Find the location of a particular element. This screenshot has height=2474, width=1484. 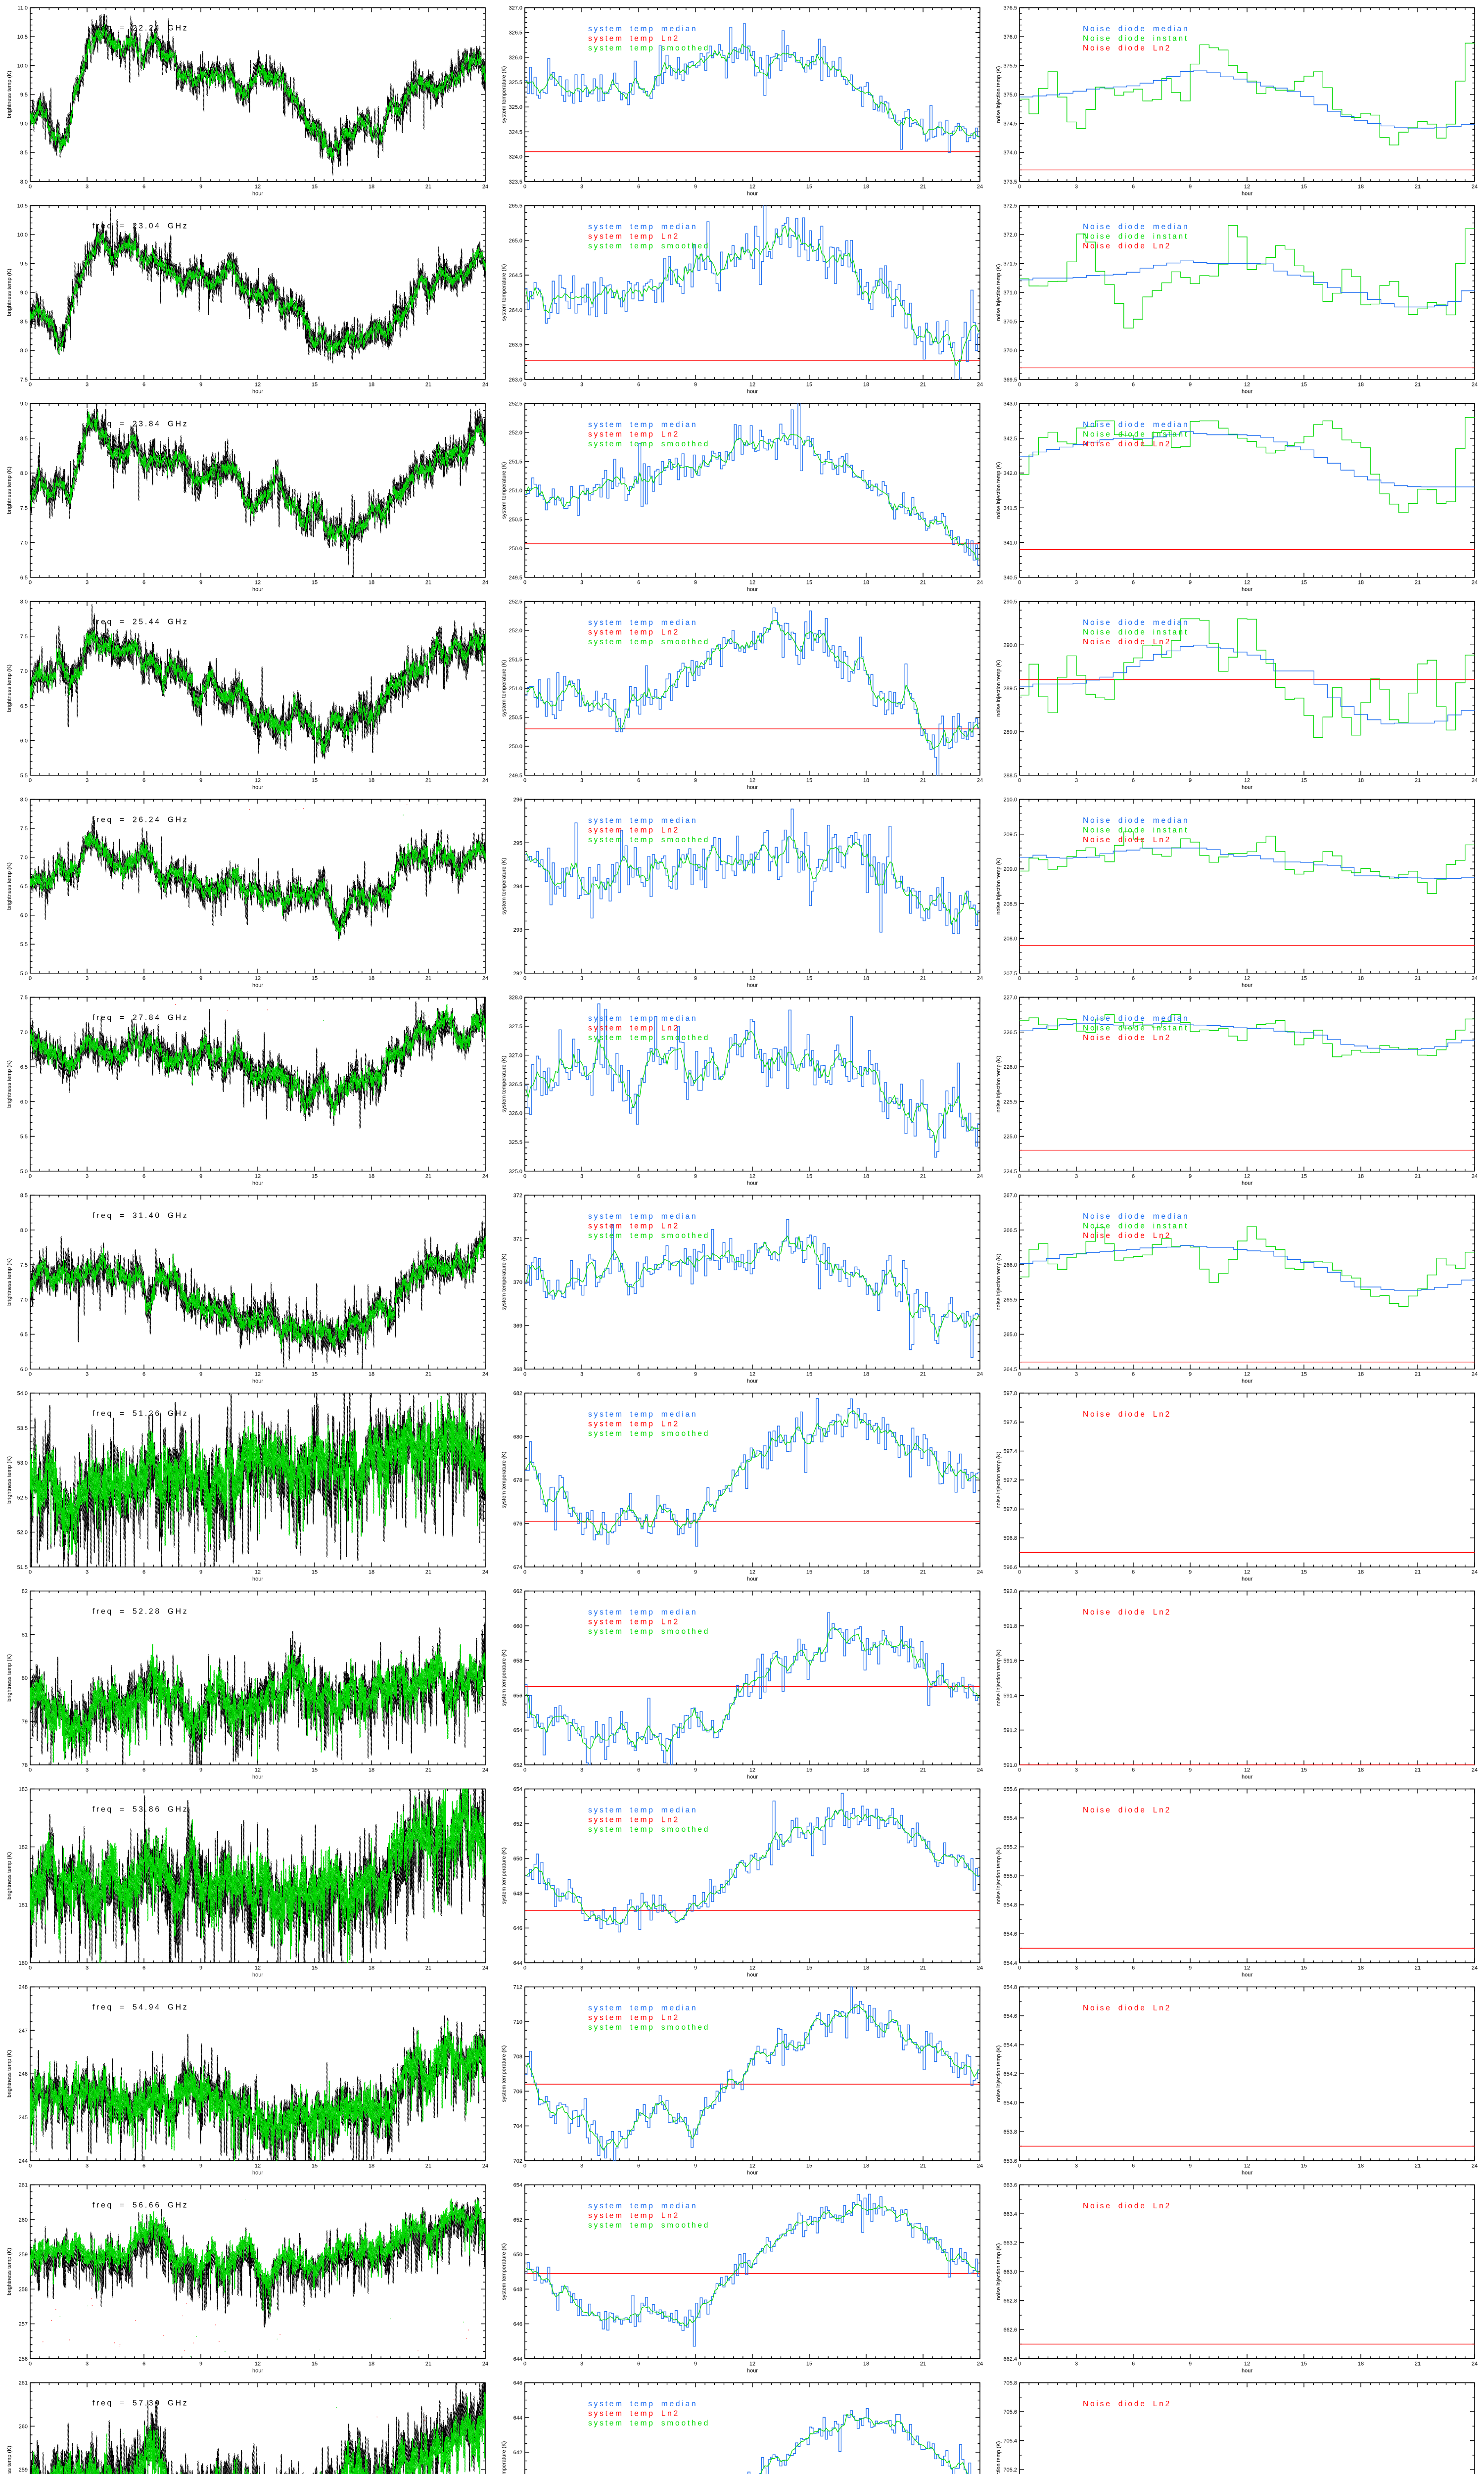

svg-text: 655.2 is located at coordinates (1010, 1848).